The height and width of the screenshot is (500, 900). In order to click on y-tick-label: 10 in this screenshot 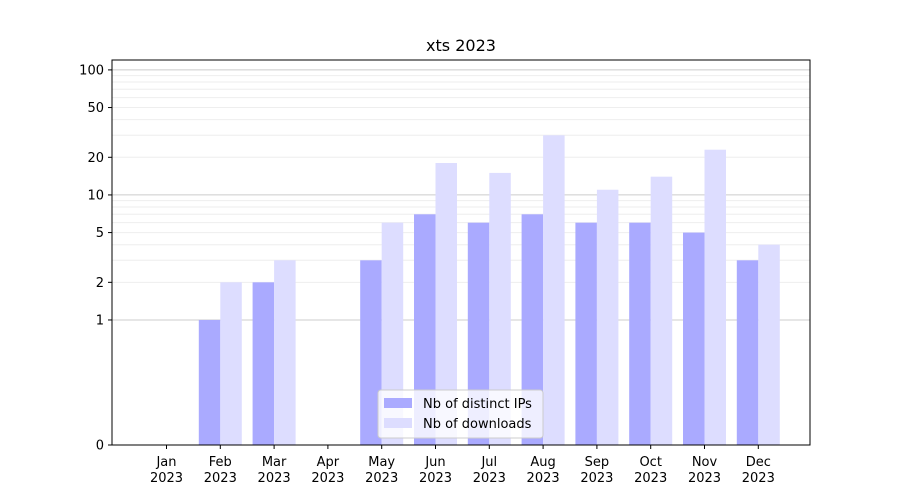, I will do `click(95, 195)`.